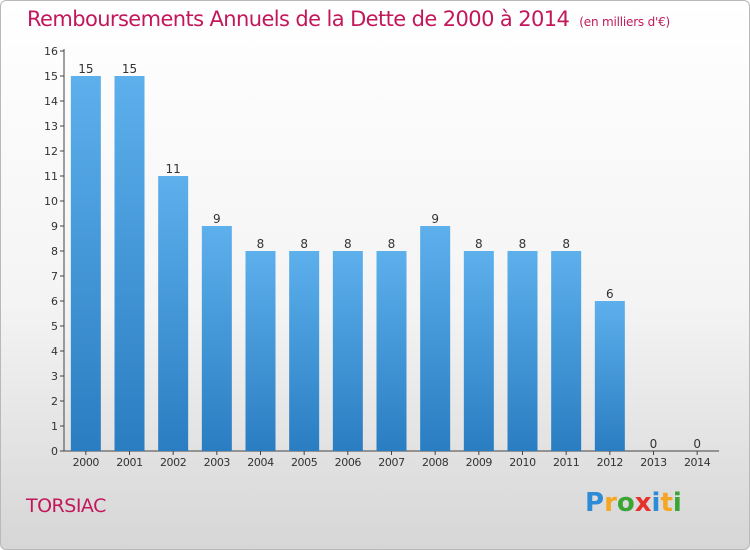 The image size is (750, 550). What do you see at coordinates (51, 101) in the screenshot?
I see `y-tick-label: 14` at bounding box center [51, 101].